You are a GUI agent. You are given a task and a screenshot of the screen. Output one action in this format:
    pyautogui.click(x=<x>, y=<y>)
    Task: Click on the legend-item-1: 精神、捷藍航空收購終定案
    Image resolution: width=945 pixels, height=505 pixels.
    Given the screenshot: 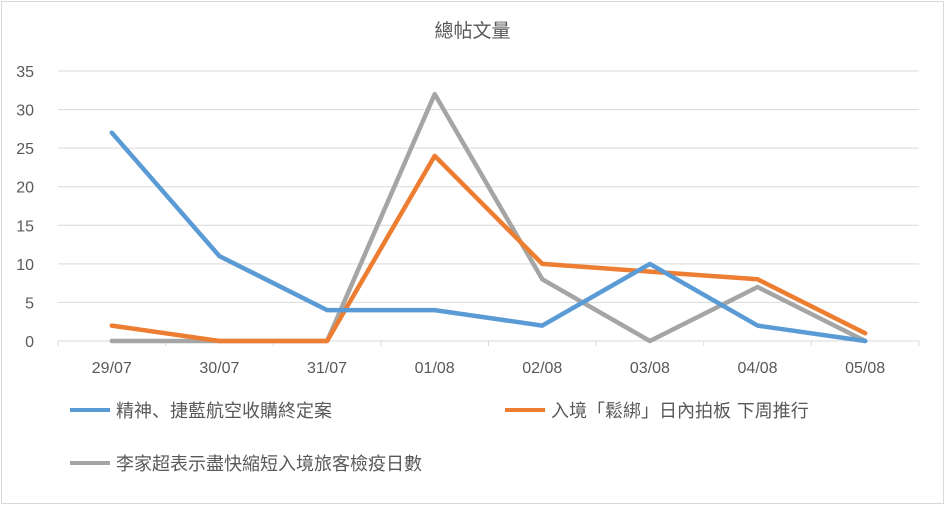 What is the action you would take?
    pyautogui.click(x=201, y=410)
    